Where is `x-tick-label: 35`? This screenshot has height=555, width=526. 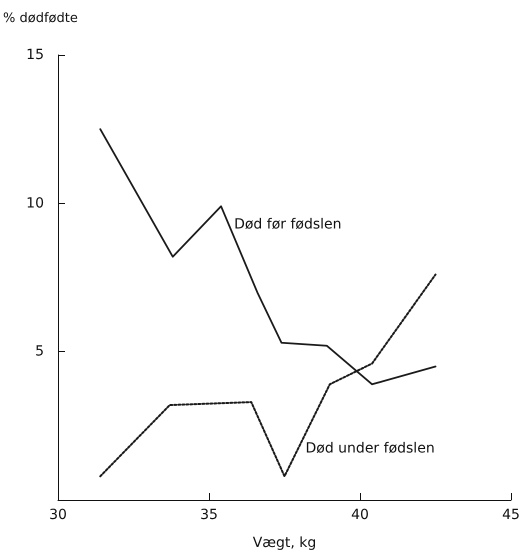
x-tick-label: 35 is located at coordinates (209, 515).